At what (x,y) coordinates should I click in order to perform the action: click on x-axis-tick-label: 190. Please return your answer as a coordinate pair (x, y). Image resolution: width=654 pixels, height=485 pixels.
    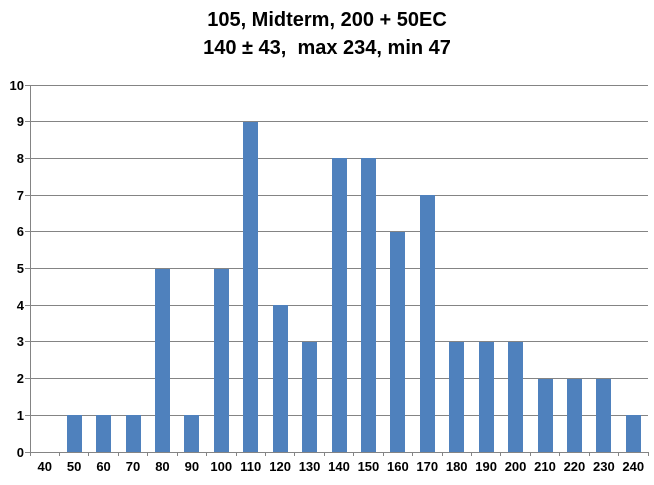
    Looking at the image, I should click on (486, 466).